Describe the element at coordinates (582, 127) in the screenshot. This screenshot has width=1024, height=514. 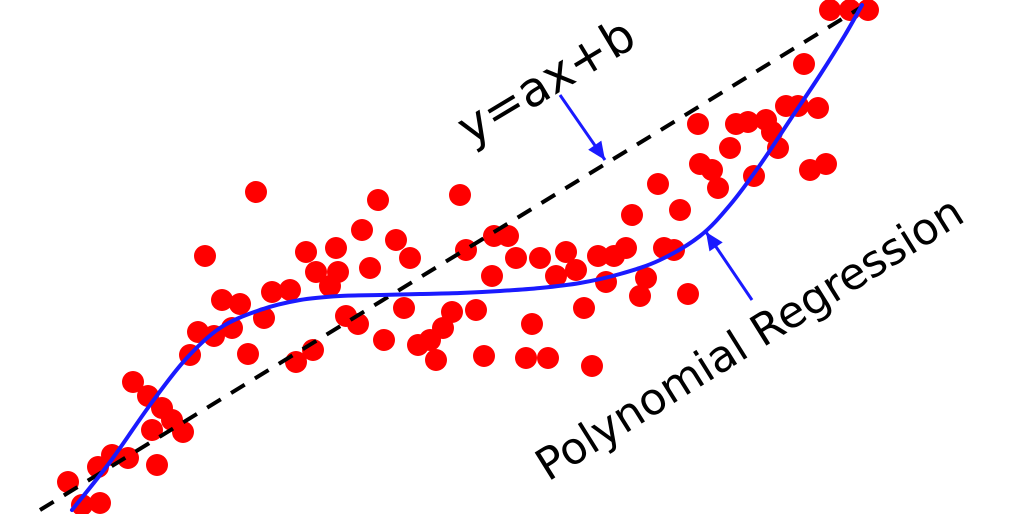
I see `linear-fit-arrow` at that location.